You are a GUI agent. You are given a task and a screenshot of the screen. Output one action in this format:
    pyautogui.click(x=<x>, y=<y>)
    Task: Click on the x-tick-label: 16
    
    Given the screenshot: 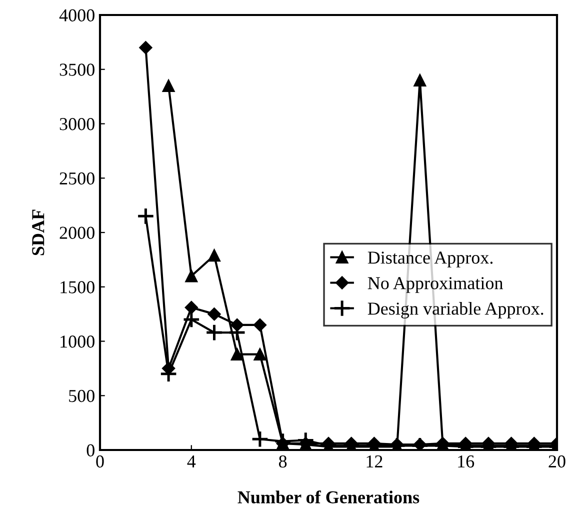 What is the action you would take?
    pyautogui.click(x=466, y=461)
    